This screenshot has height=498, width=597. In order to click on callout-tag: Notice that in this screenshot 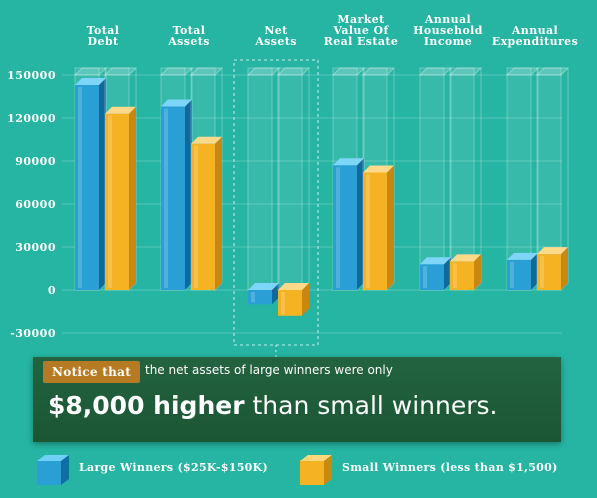, I will do `click(92, 372)`.